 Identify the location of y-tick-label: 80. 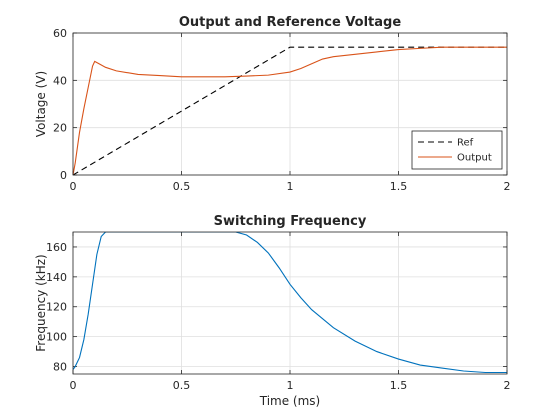
(60, 367).